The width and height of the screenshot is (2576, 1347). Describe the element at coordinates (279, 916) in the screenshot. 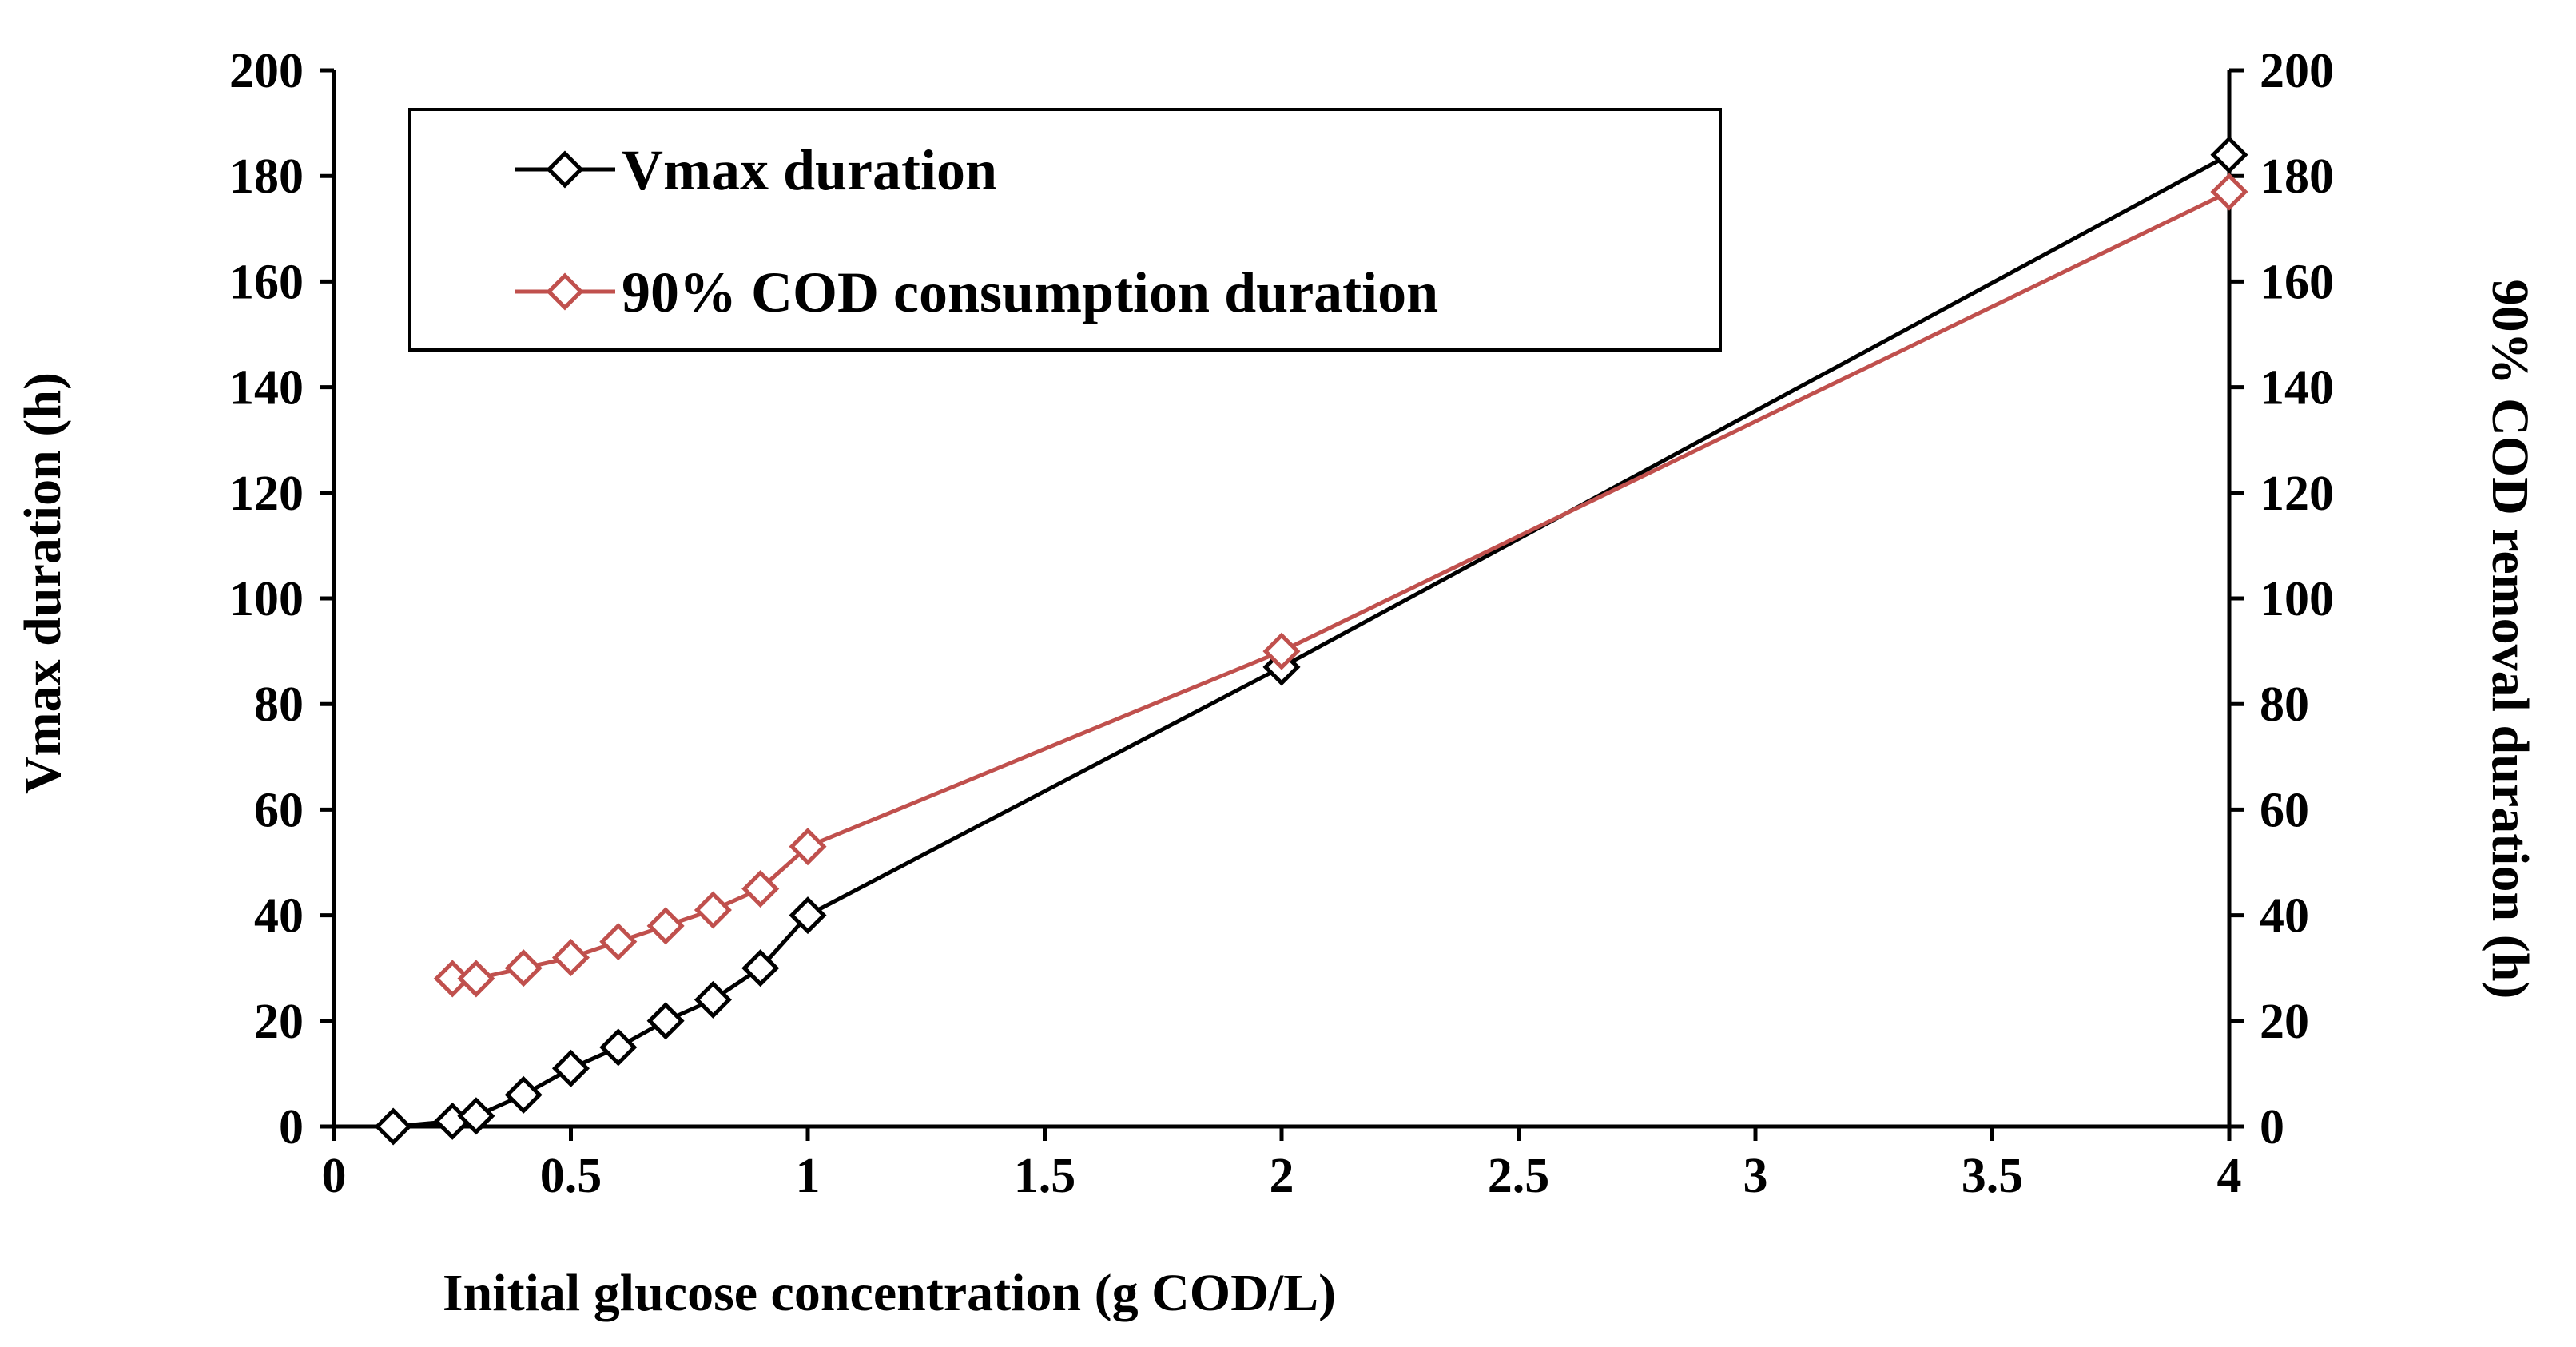

I see `y-tick-label: 40` at that location.